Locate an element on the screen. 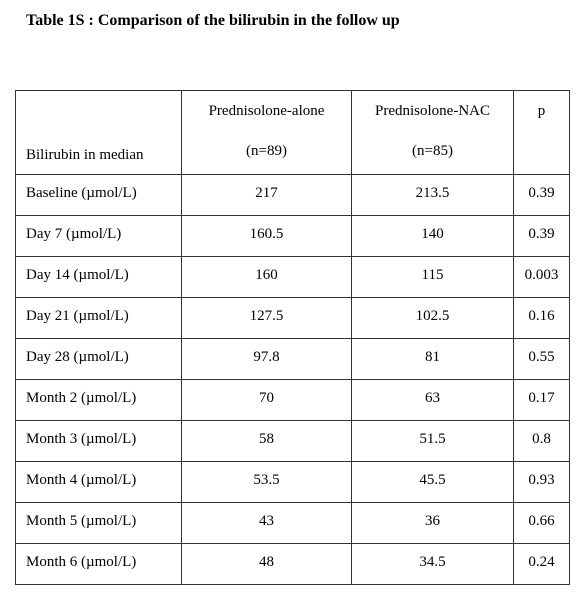  p-value: 0.17 is located at coordinates (541, 397).